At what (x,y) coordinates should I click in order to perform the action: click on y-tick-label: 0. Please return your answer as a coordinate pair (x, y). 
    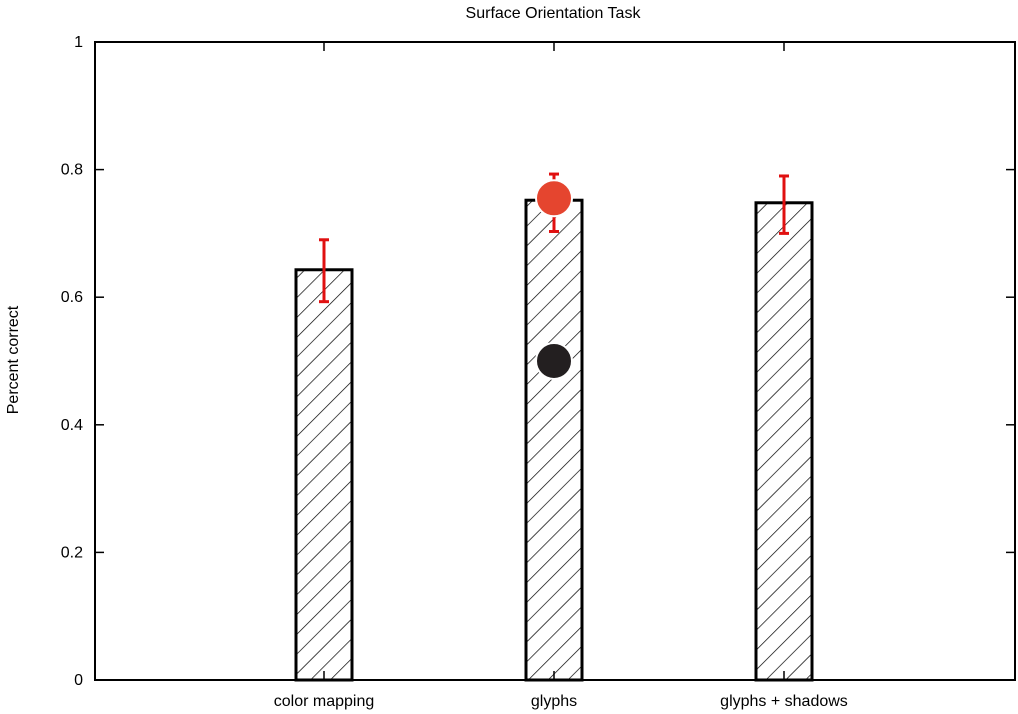
    Looking at the image, I should click on (78, 680).